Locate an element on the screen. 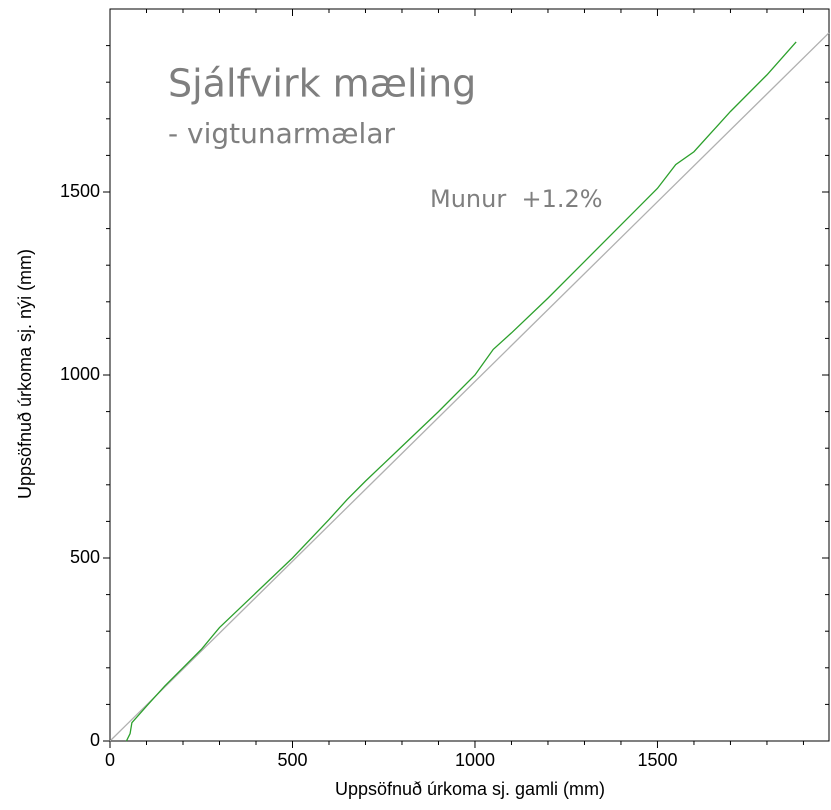  y-tick-label: 1000 is located at coordinates (80, 374).